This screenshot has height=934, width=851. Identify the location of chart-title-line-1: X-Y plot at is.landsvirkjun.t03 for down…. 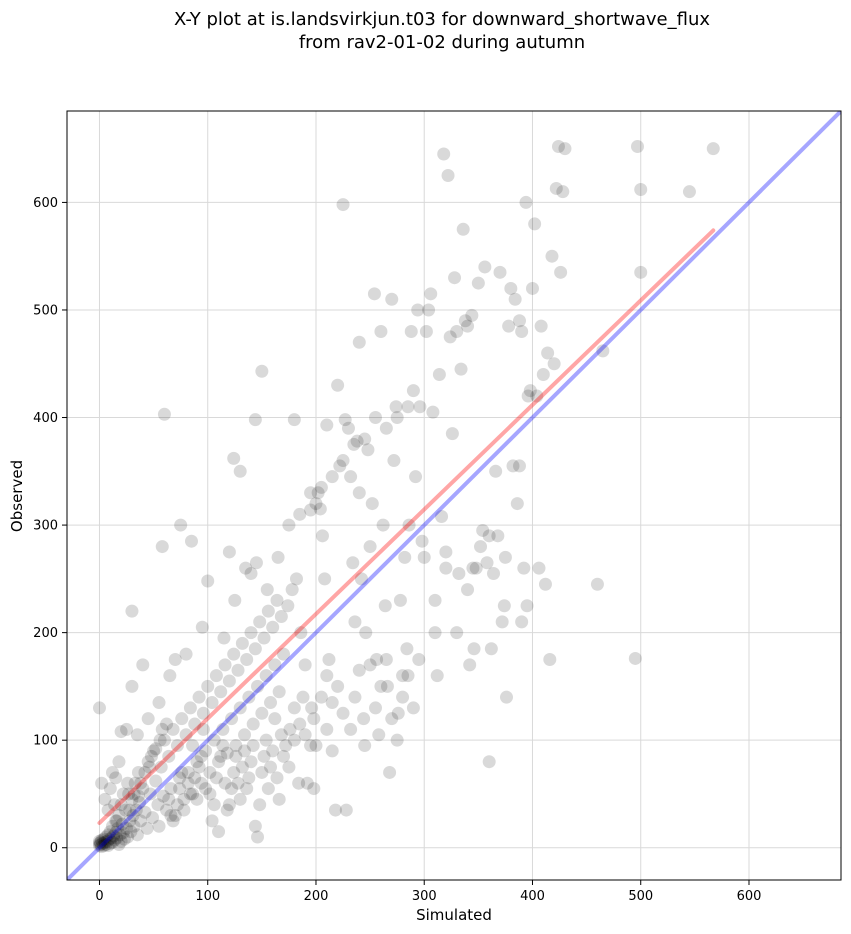
(442, 19).